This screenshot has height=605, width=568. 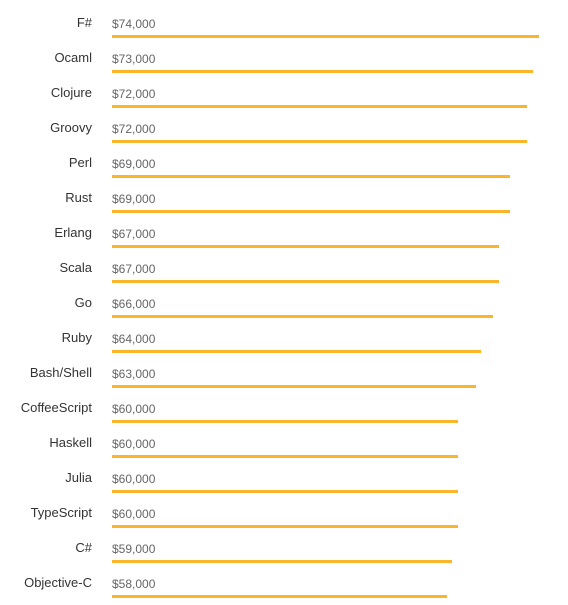 What do you see at coordinates (284, 62) in the screenshot?
I see `bar-row: Ocaml $73,000` at bounding box center [284, 62].